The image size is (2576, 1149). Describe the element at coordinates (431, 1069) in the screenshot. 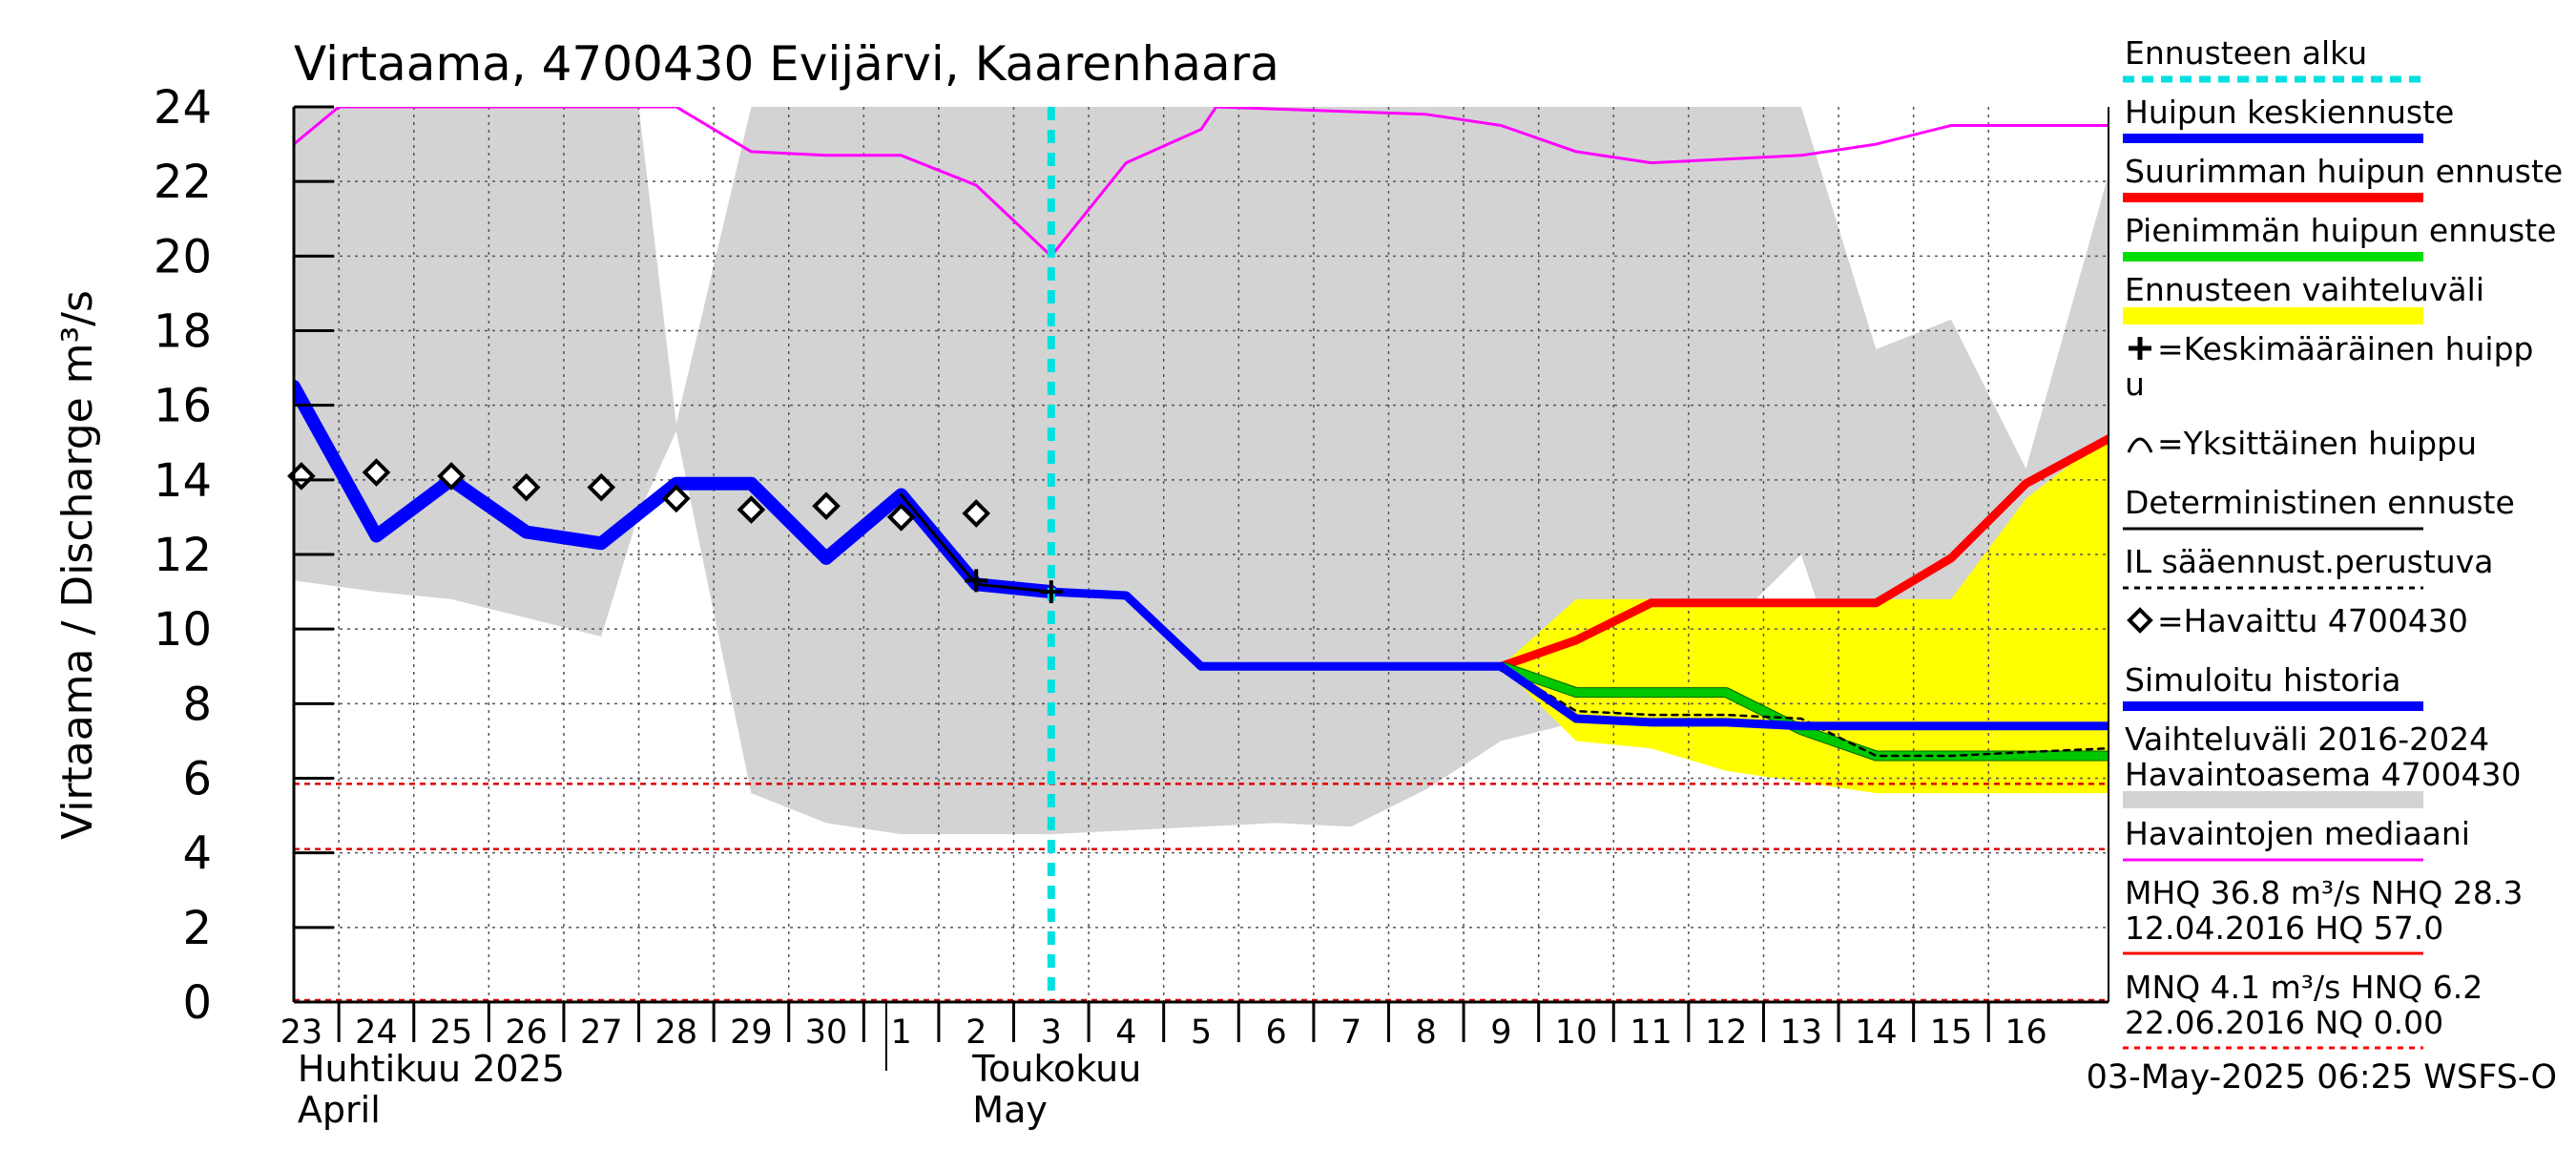

I see `month-label: Huhtikuu 2025` at that location.